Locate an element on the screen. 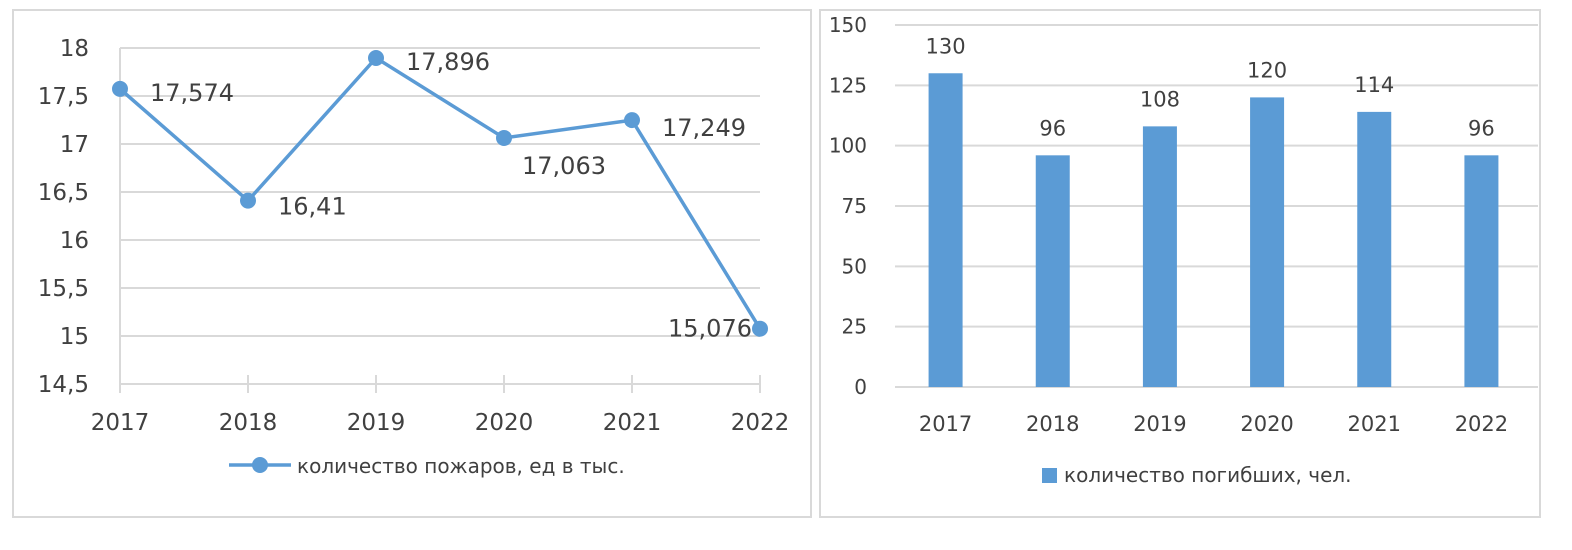 This screenshot has width=1572, height=550. y-tick-label: 125 is located at coordinates (848, 85).